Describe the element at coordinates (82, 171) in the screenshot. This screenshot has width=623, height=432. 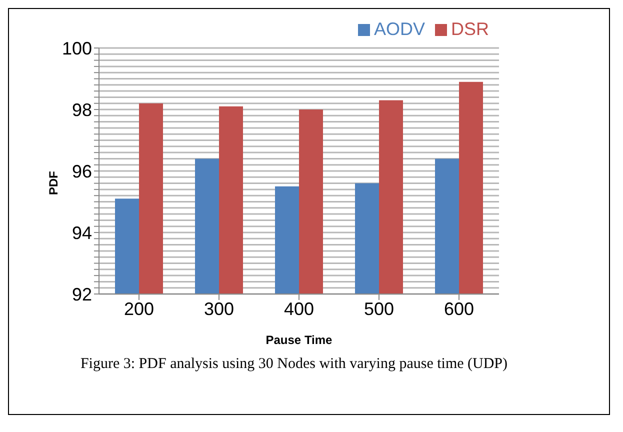
I see `y-tick-label: 96` at that location.